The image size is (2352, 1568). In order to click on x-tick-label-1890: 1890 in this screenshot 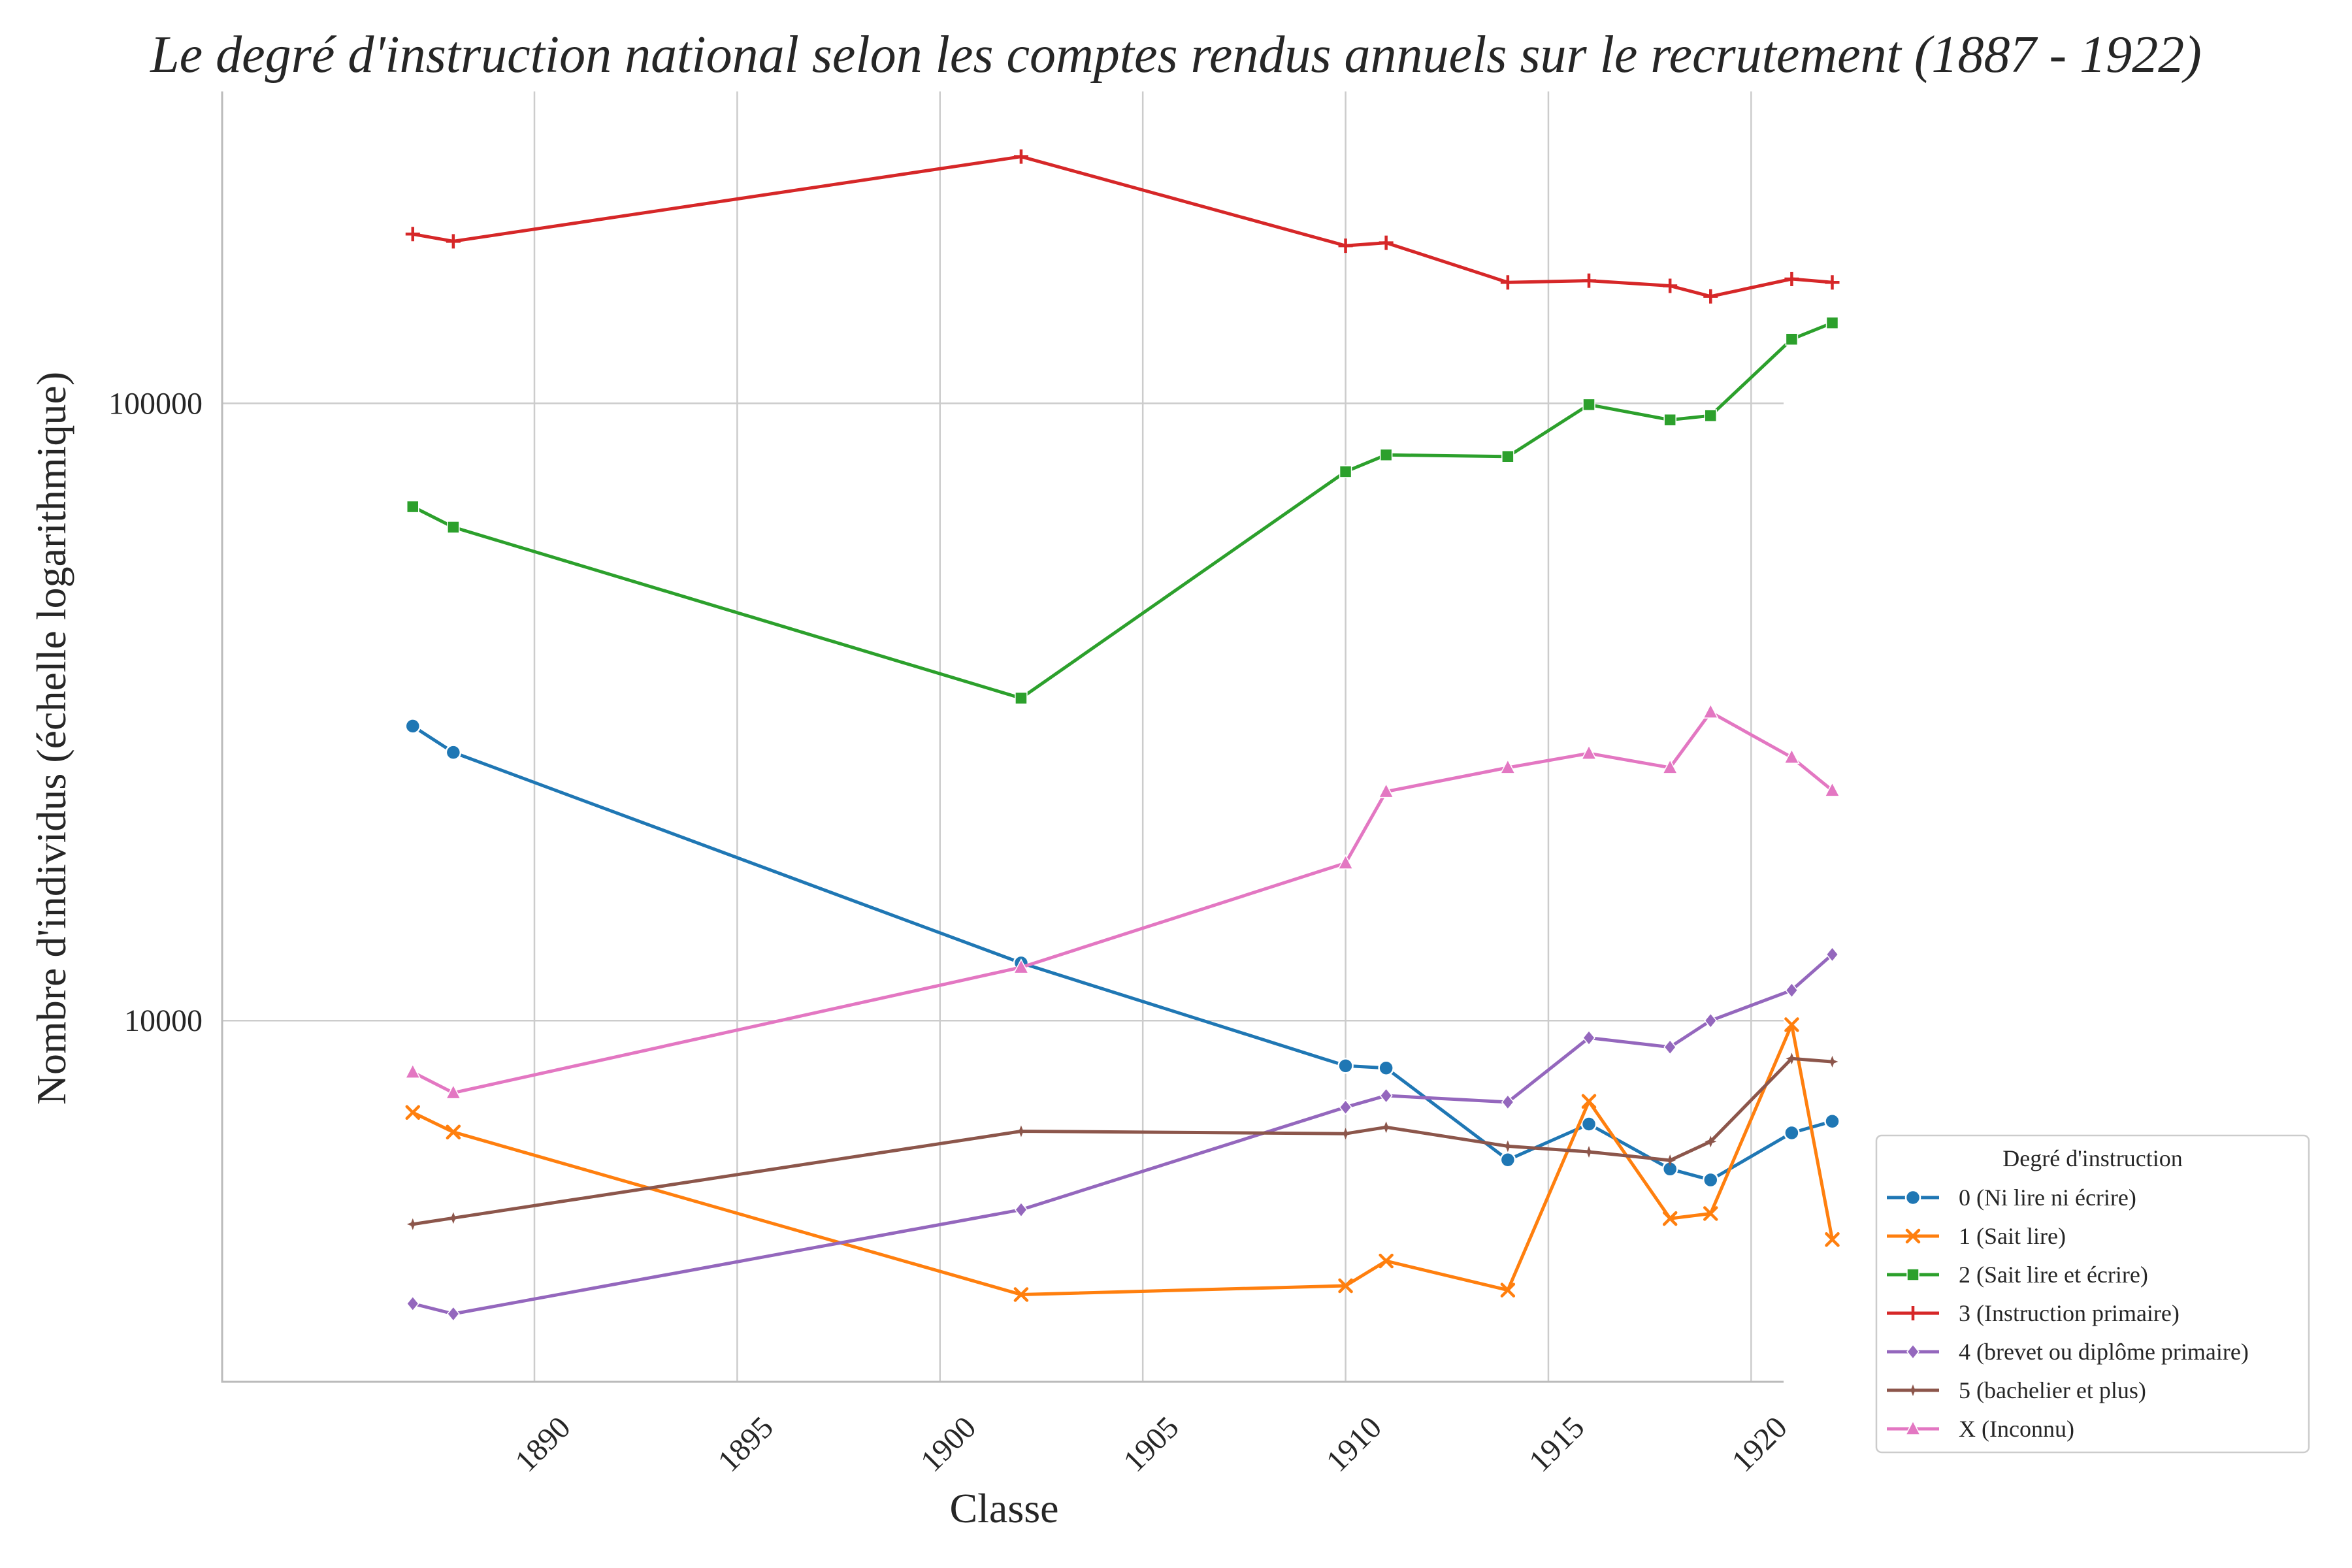, I will do `click(542, 1444)`.